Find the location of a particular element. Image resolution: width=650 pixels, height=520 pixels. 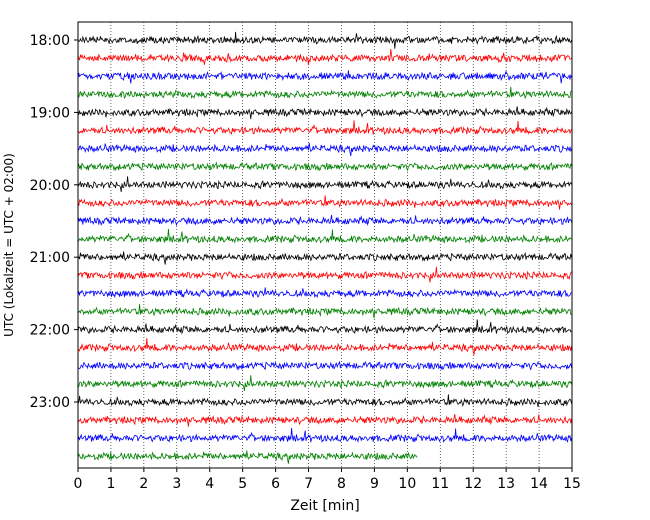

x-tick-label: 9 is located at coordinates (374, 484).